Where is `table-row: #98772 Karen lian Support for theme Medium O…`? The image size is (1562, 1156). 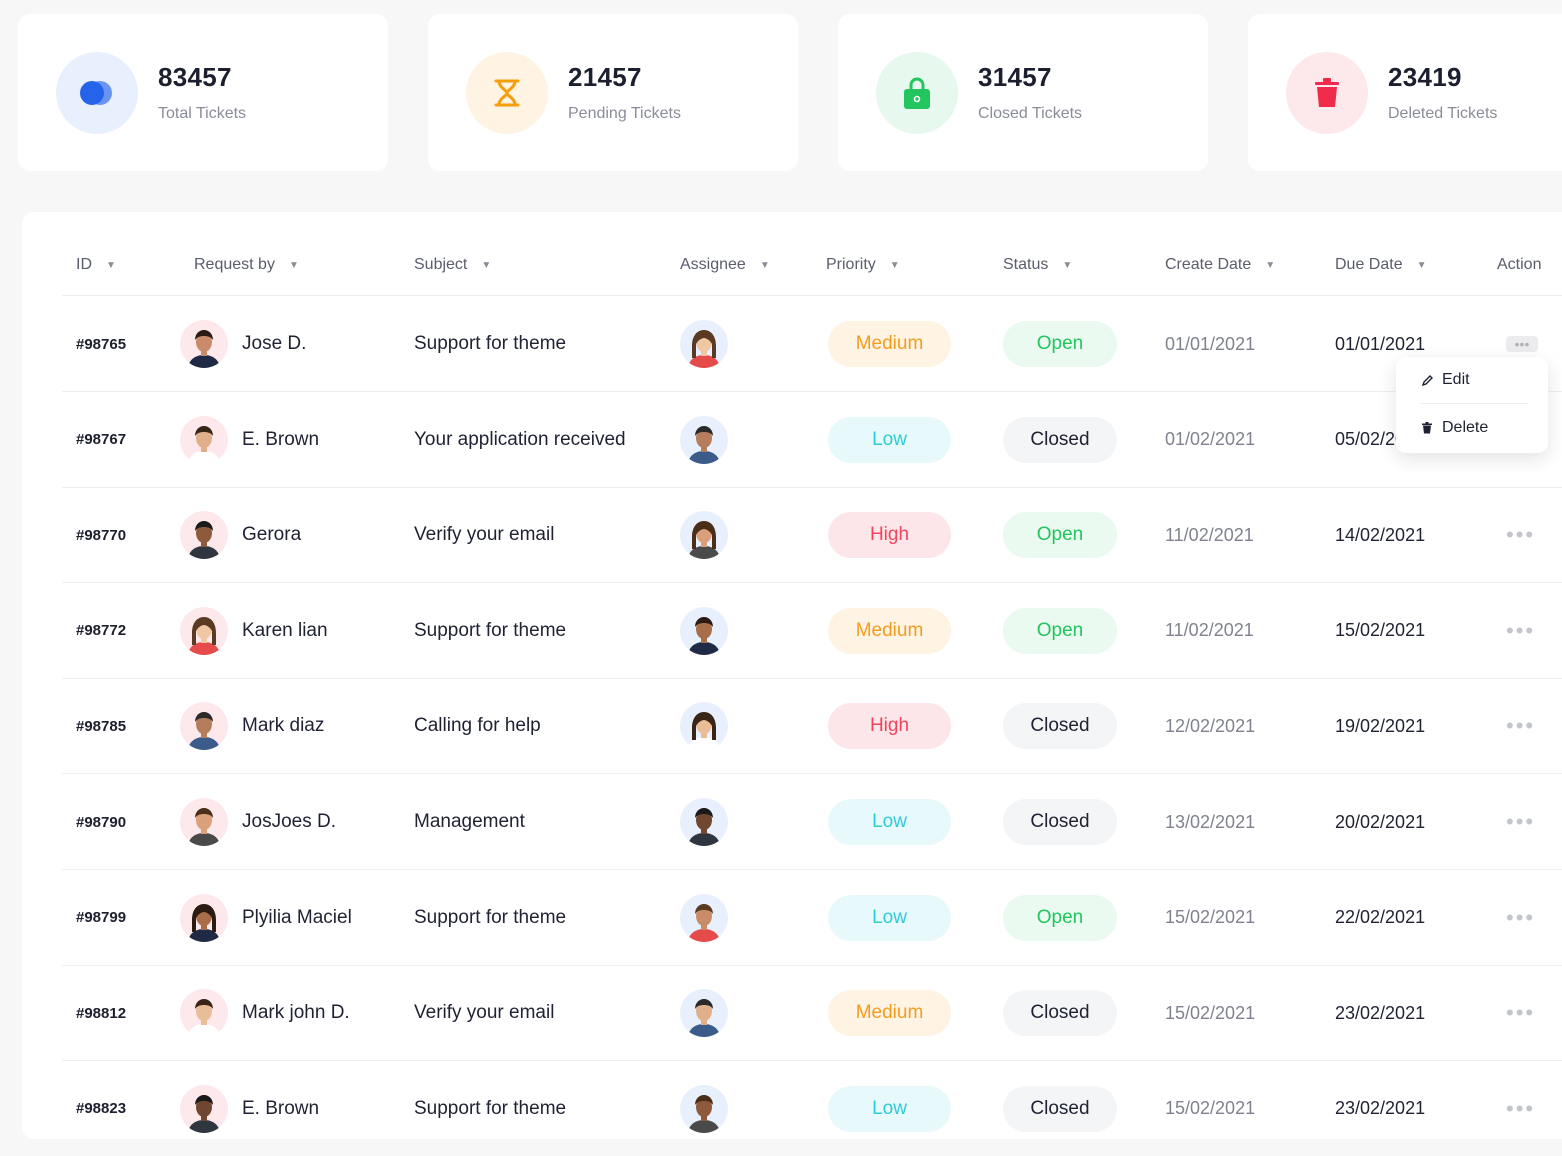 table-row: #98772 Karen lian Support for theme Medium O… is located at coordinates (812, 631).